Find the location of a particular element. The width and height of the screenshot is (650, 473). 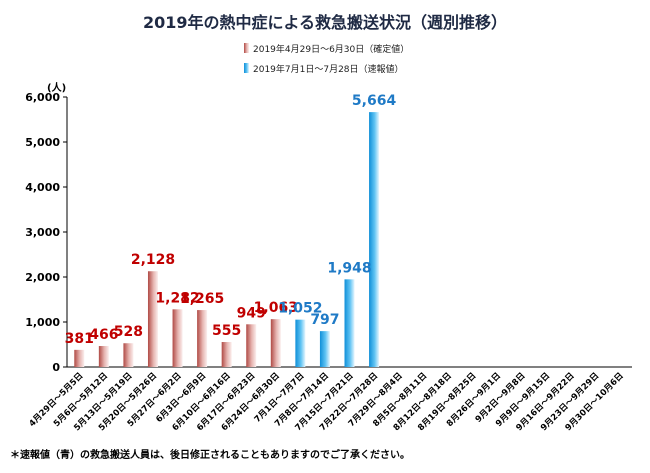

data-label: 466 is located at coordinates (103, 335).